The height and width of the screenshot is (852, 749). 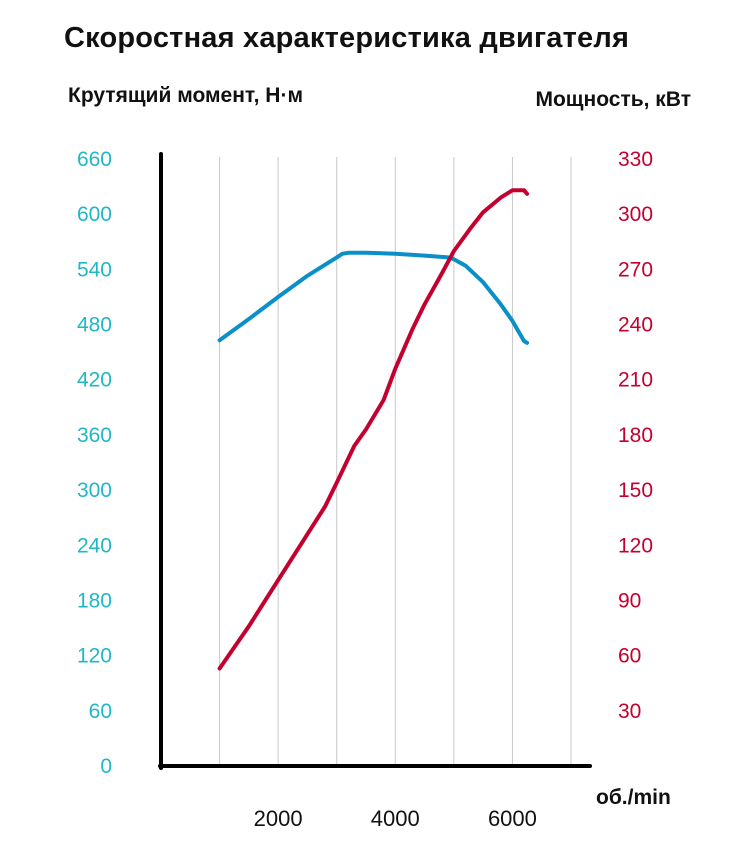 What do you see at coordinates (94, 600) in the screenshot?
I see `left-tick-label: 180` at bounding box center [94, 600].